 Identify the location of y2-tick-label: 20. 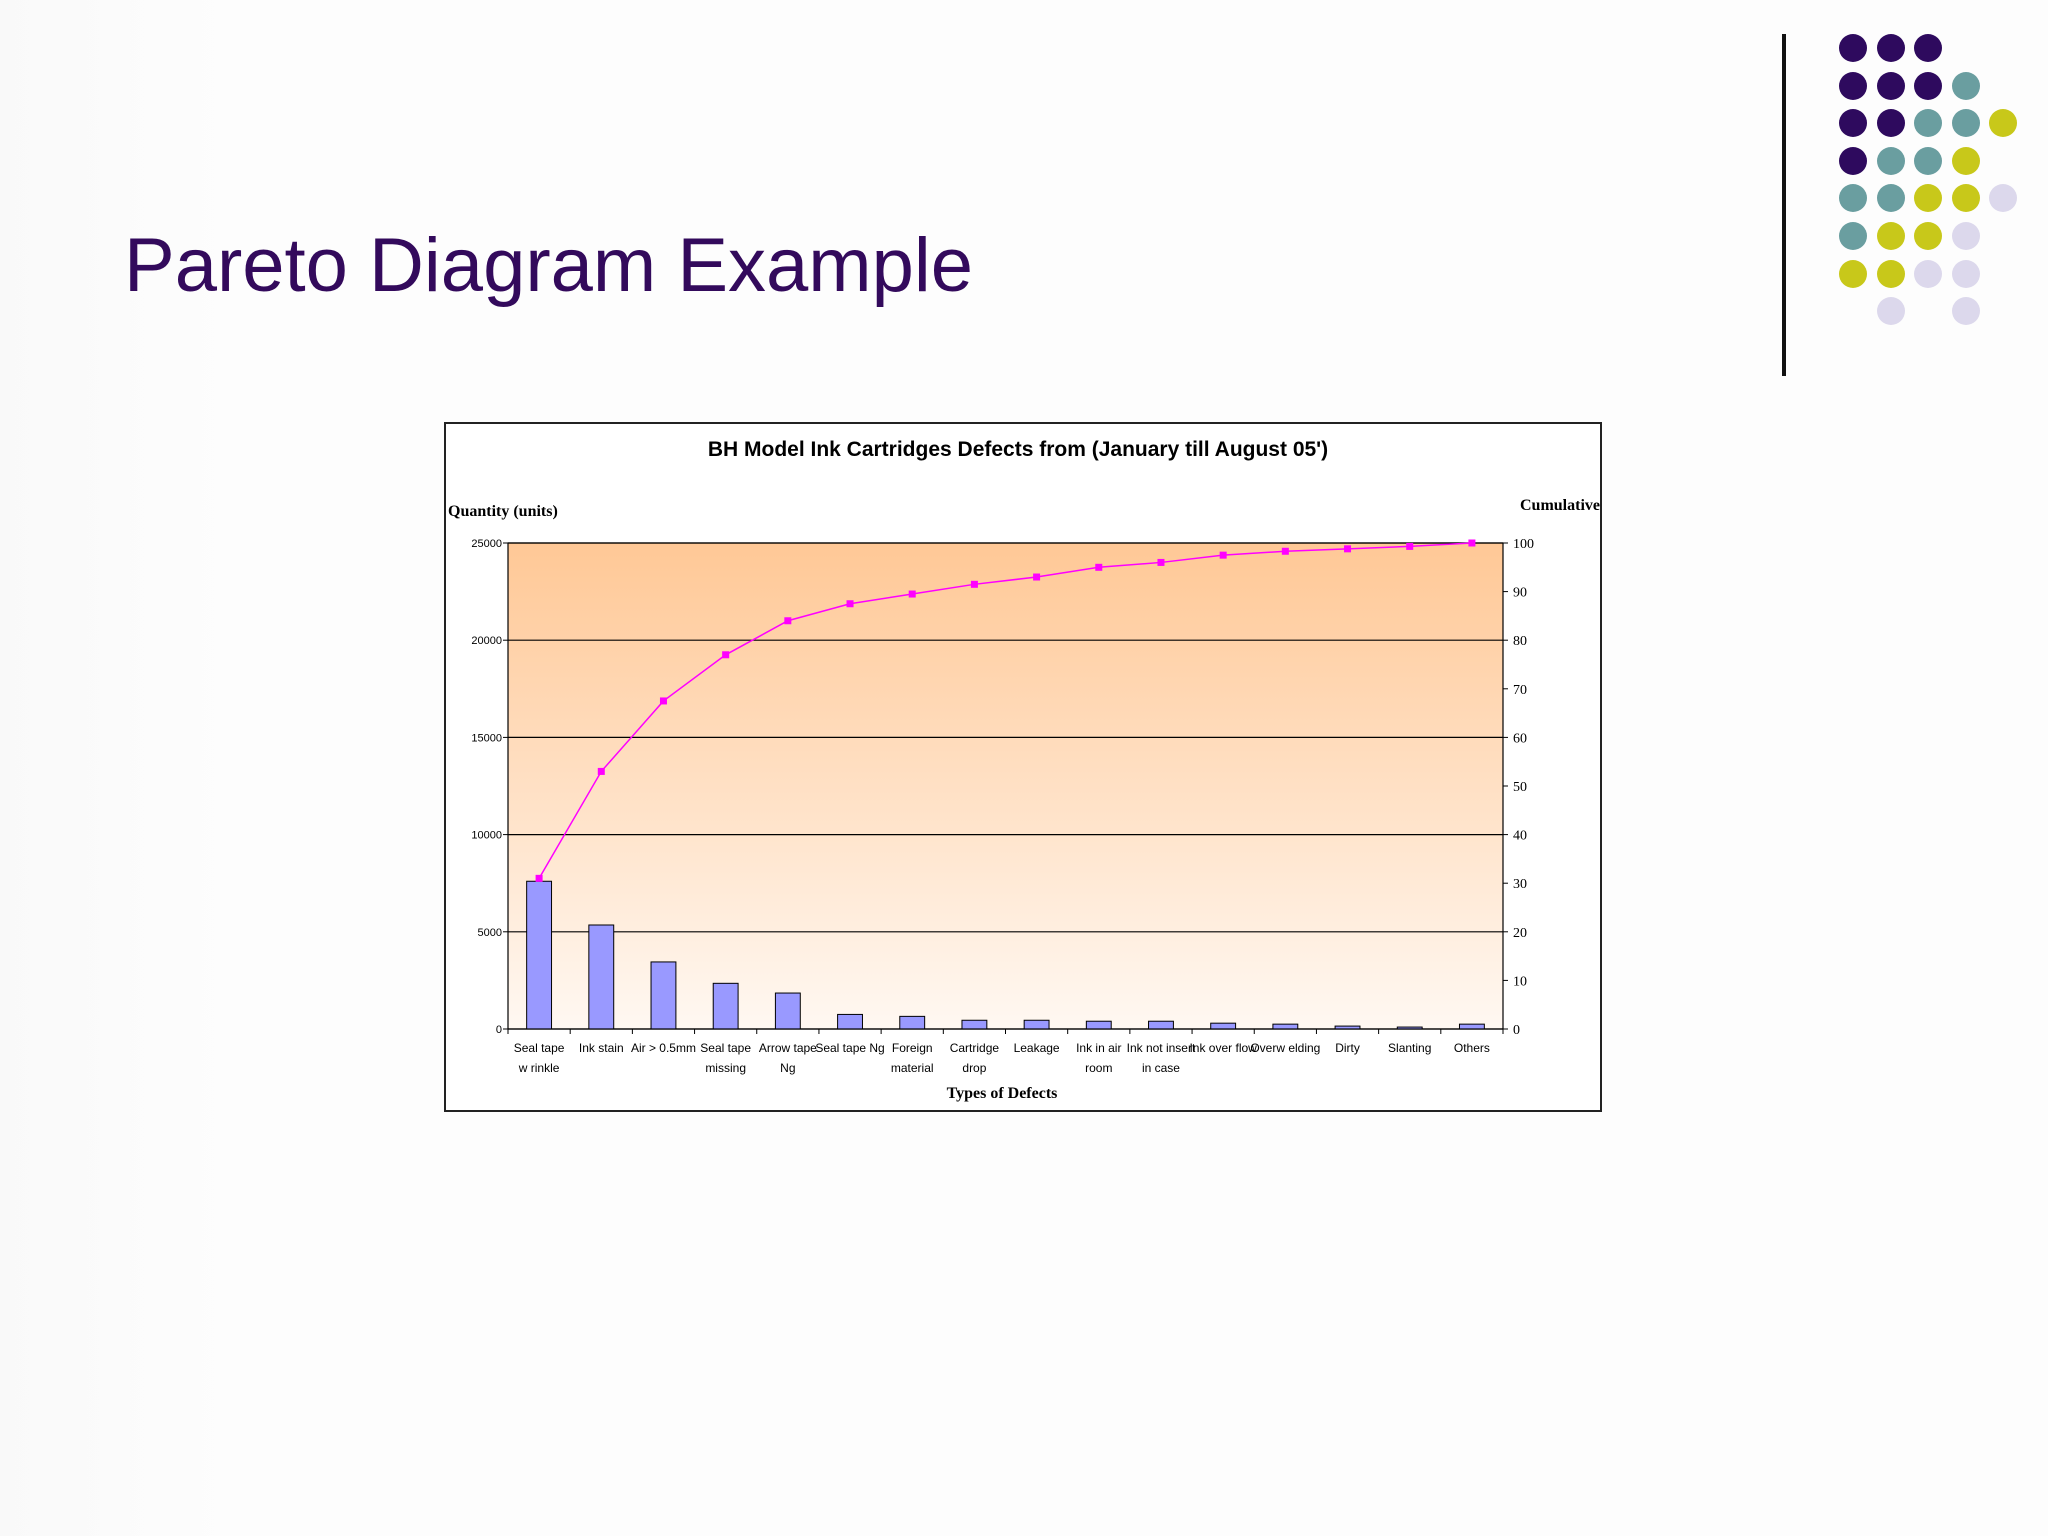
(1520, 933).